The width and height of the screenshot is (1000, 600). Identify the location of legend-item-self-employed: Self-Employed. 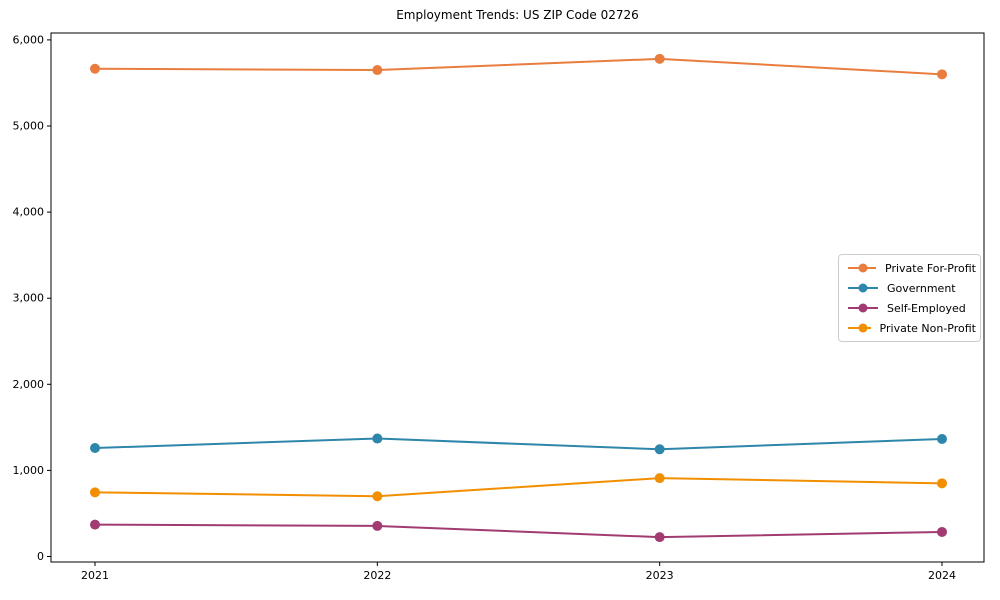
(912, 308).